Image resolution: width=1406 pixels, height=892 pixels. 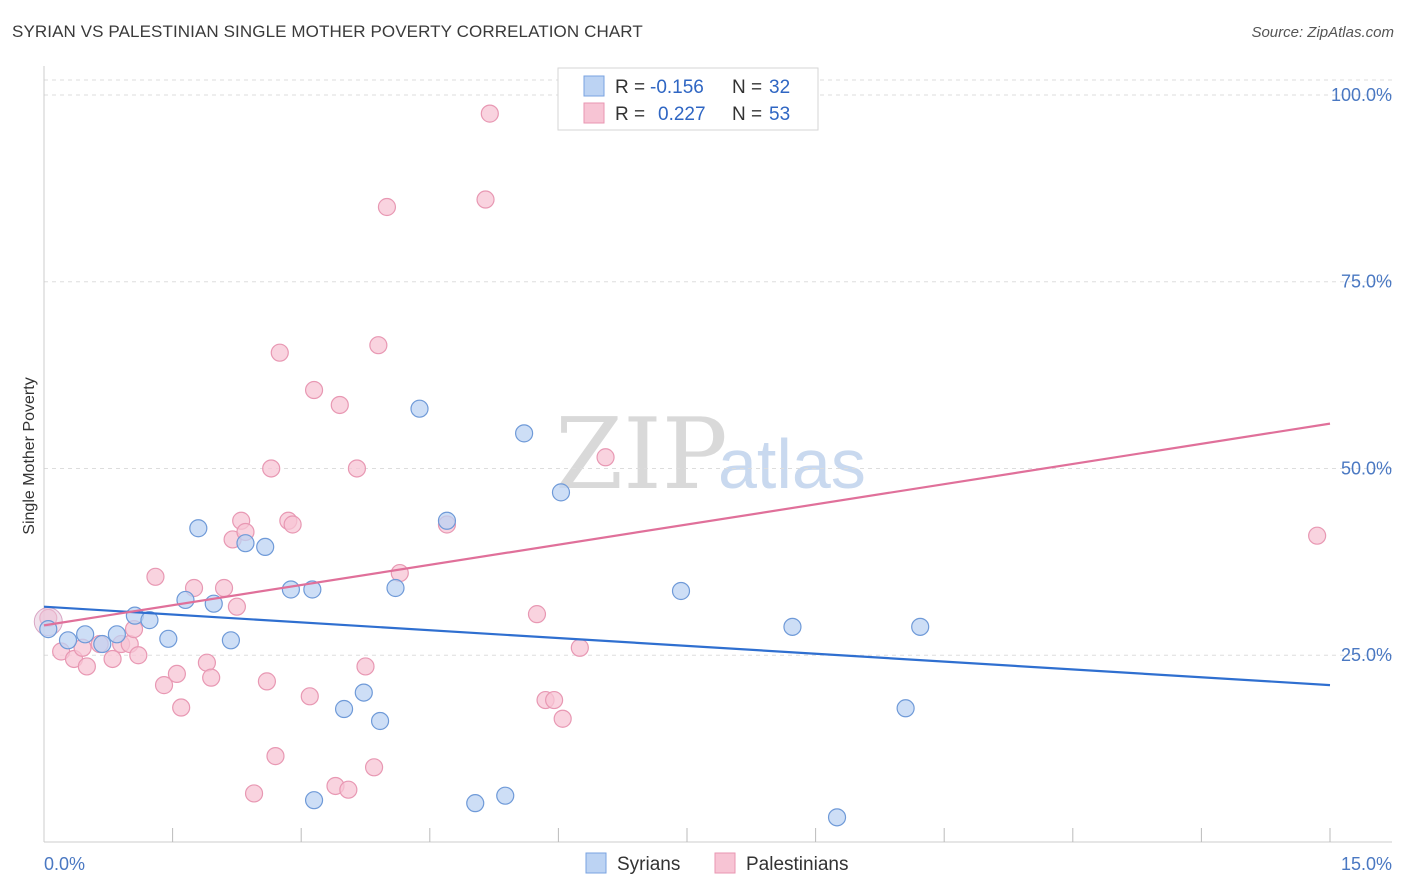 What do you see at coordinates (641, 455) in the screenshot?
I see `watermark-zip: ZIP` at bounding box center [641, 455].